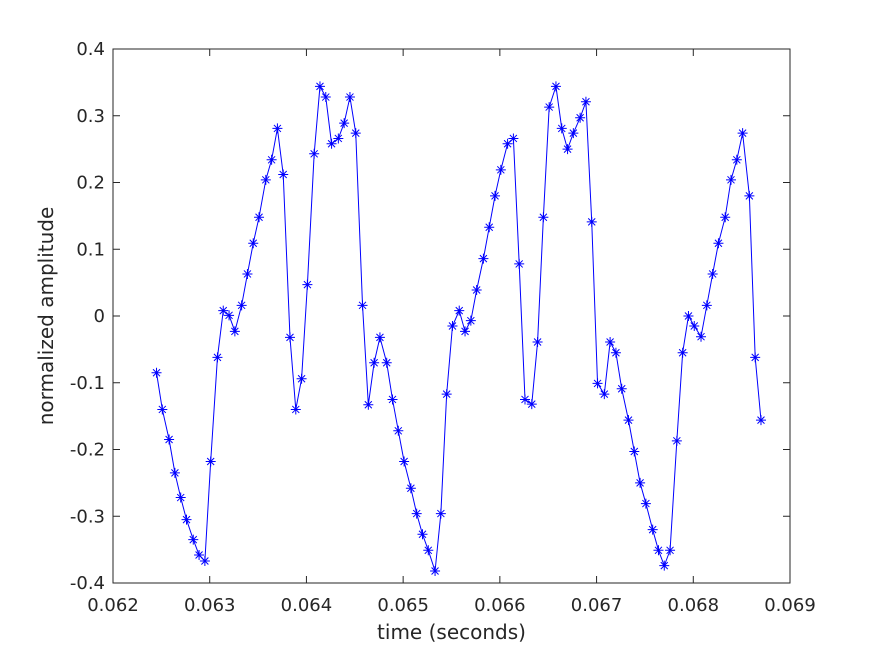 Image resolution: width=875 pixels, height=656 pixels. What do you see at coordinates (90, 116) in the screenshot?
I see `y-tick-label: 0.3` at bounding box center [90, 116].